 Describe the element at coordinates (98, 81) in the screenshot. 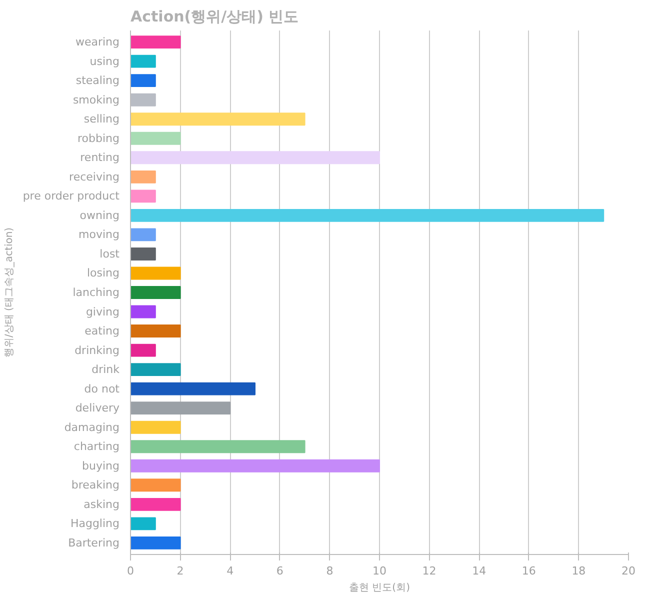

I see `y-tick-label: stealing` at that location.